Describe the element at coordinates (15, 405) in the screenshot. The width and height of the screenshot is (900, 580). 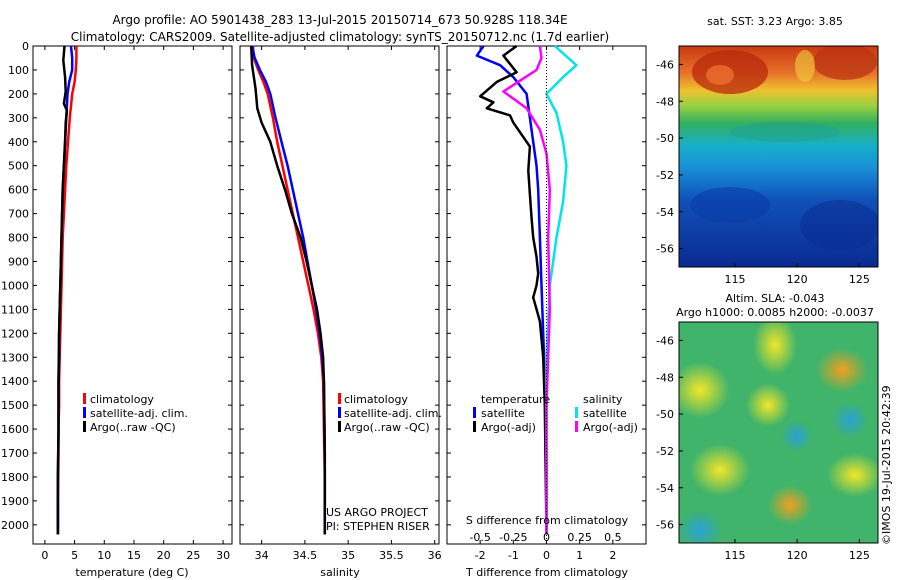
I see `y-tick-label: 1500` at that location.